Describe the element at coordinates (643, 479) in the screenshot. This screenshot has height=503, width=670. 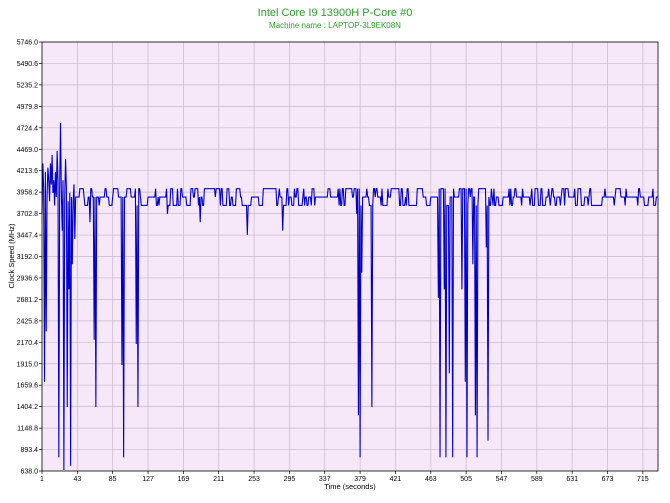
I see `x-tick-label: 715` at that location.